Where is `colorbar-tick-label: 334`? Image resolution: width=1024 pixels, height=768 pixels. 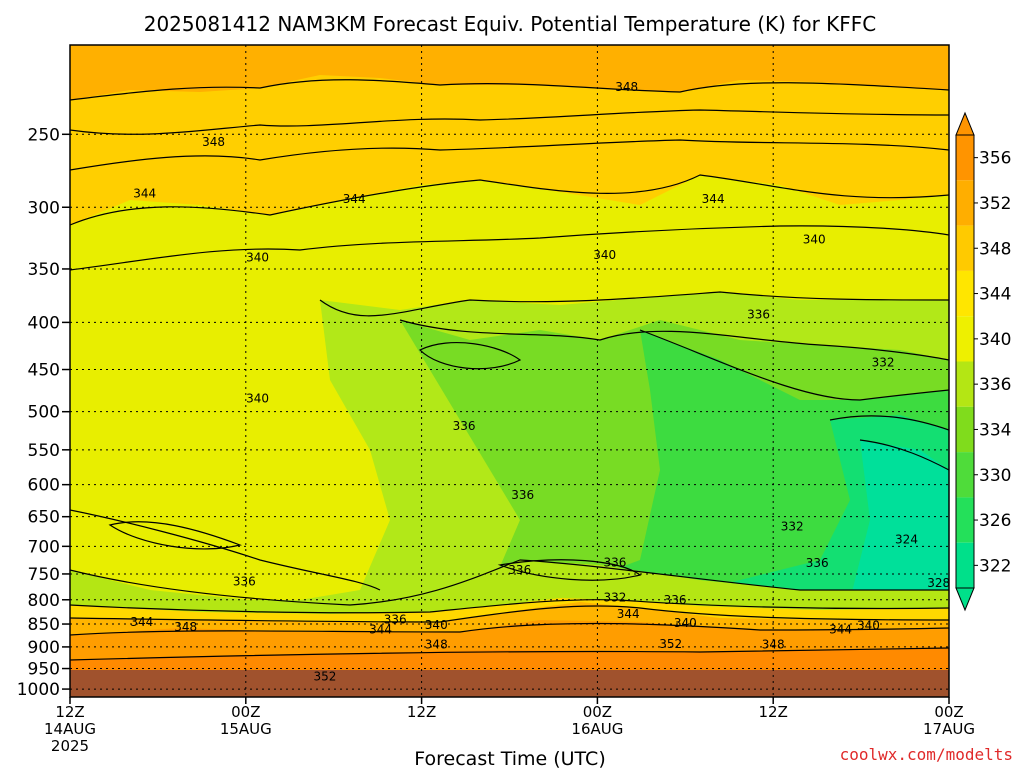 colorbar-tick-label: 334 is located at coordinates (995, 430).